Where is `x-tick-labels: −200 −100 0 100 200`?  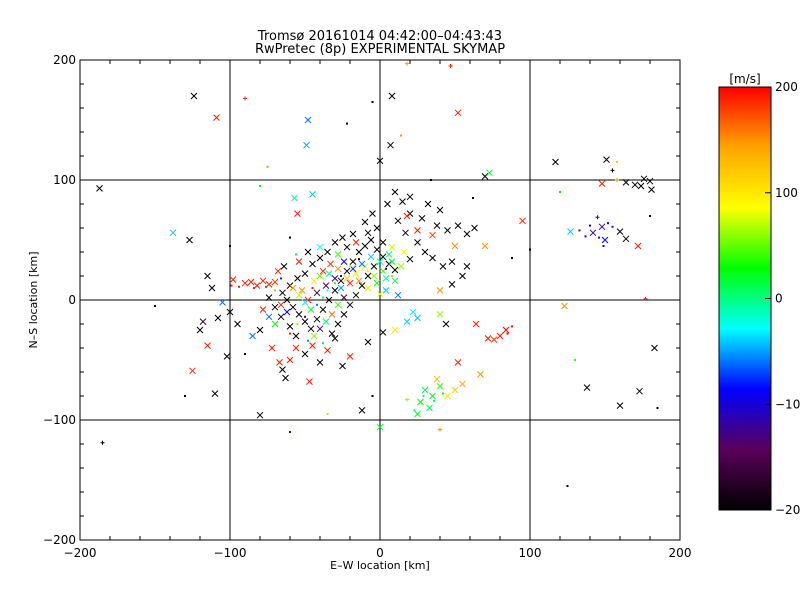 x-tick-labels: −200 −100 0 100 200 is located at coordinates (378, 553).